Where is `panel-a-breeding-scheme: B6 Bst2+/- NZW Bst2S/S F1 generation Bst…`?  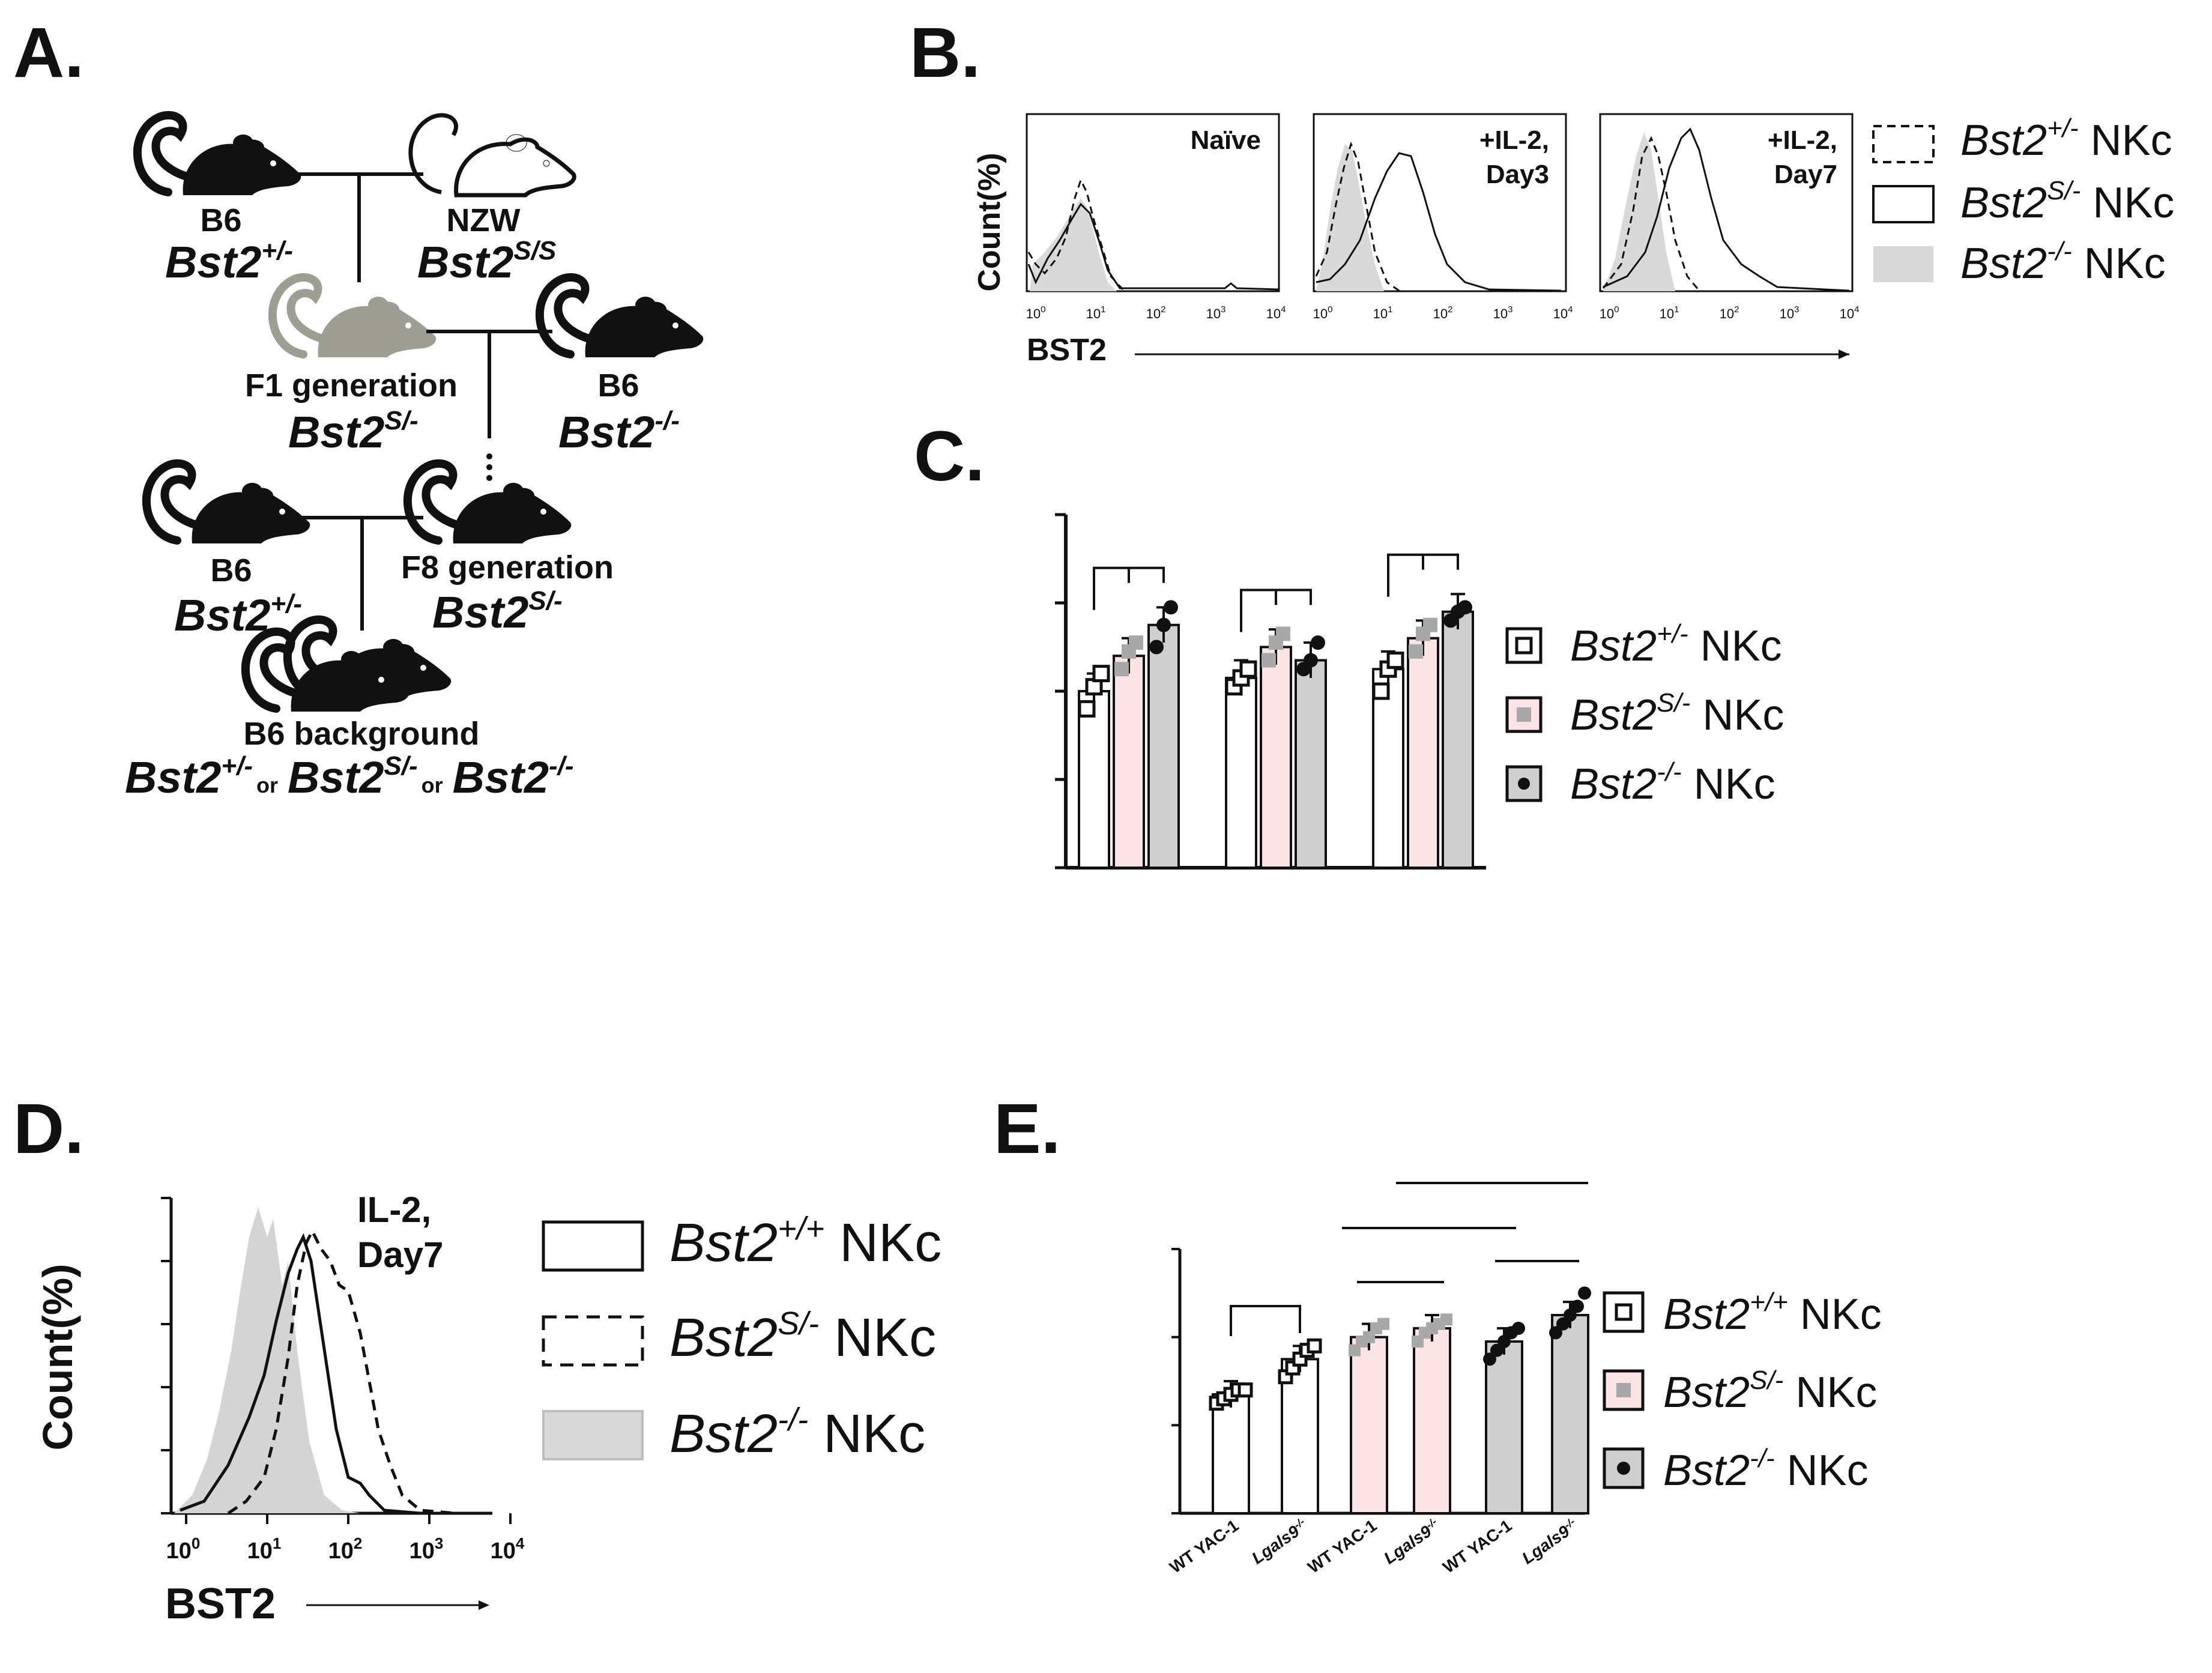 panel-a-breeding-scheme: B6 Bst2+/- NZW Bst2S/S F1 generation Bst… is located at coordinates (414, 458).